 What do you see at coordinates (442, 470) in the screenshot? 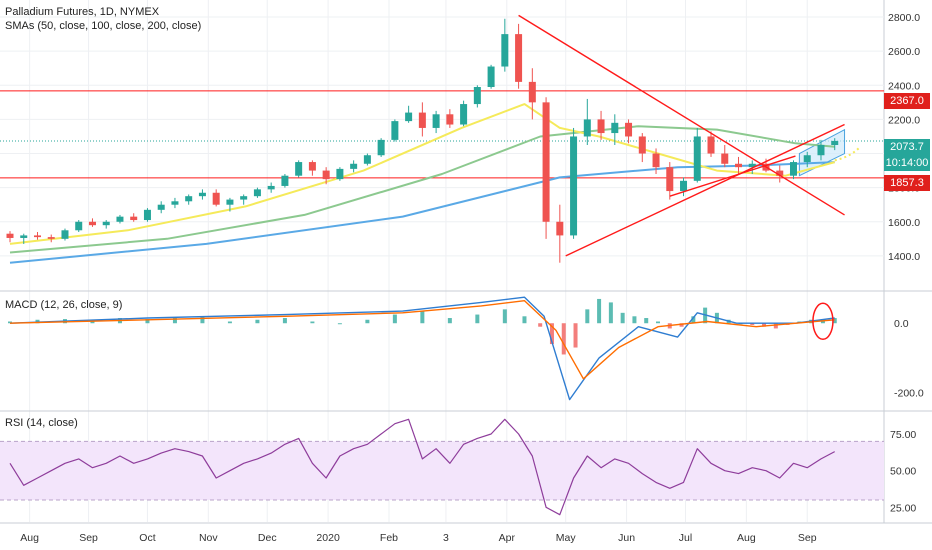
I see `rsi-band` at bounding box center [442, 470].